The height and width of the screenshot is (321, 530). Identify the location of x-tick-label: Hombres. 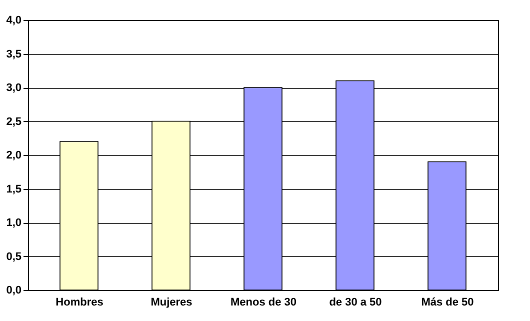
(80, 302).